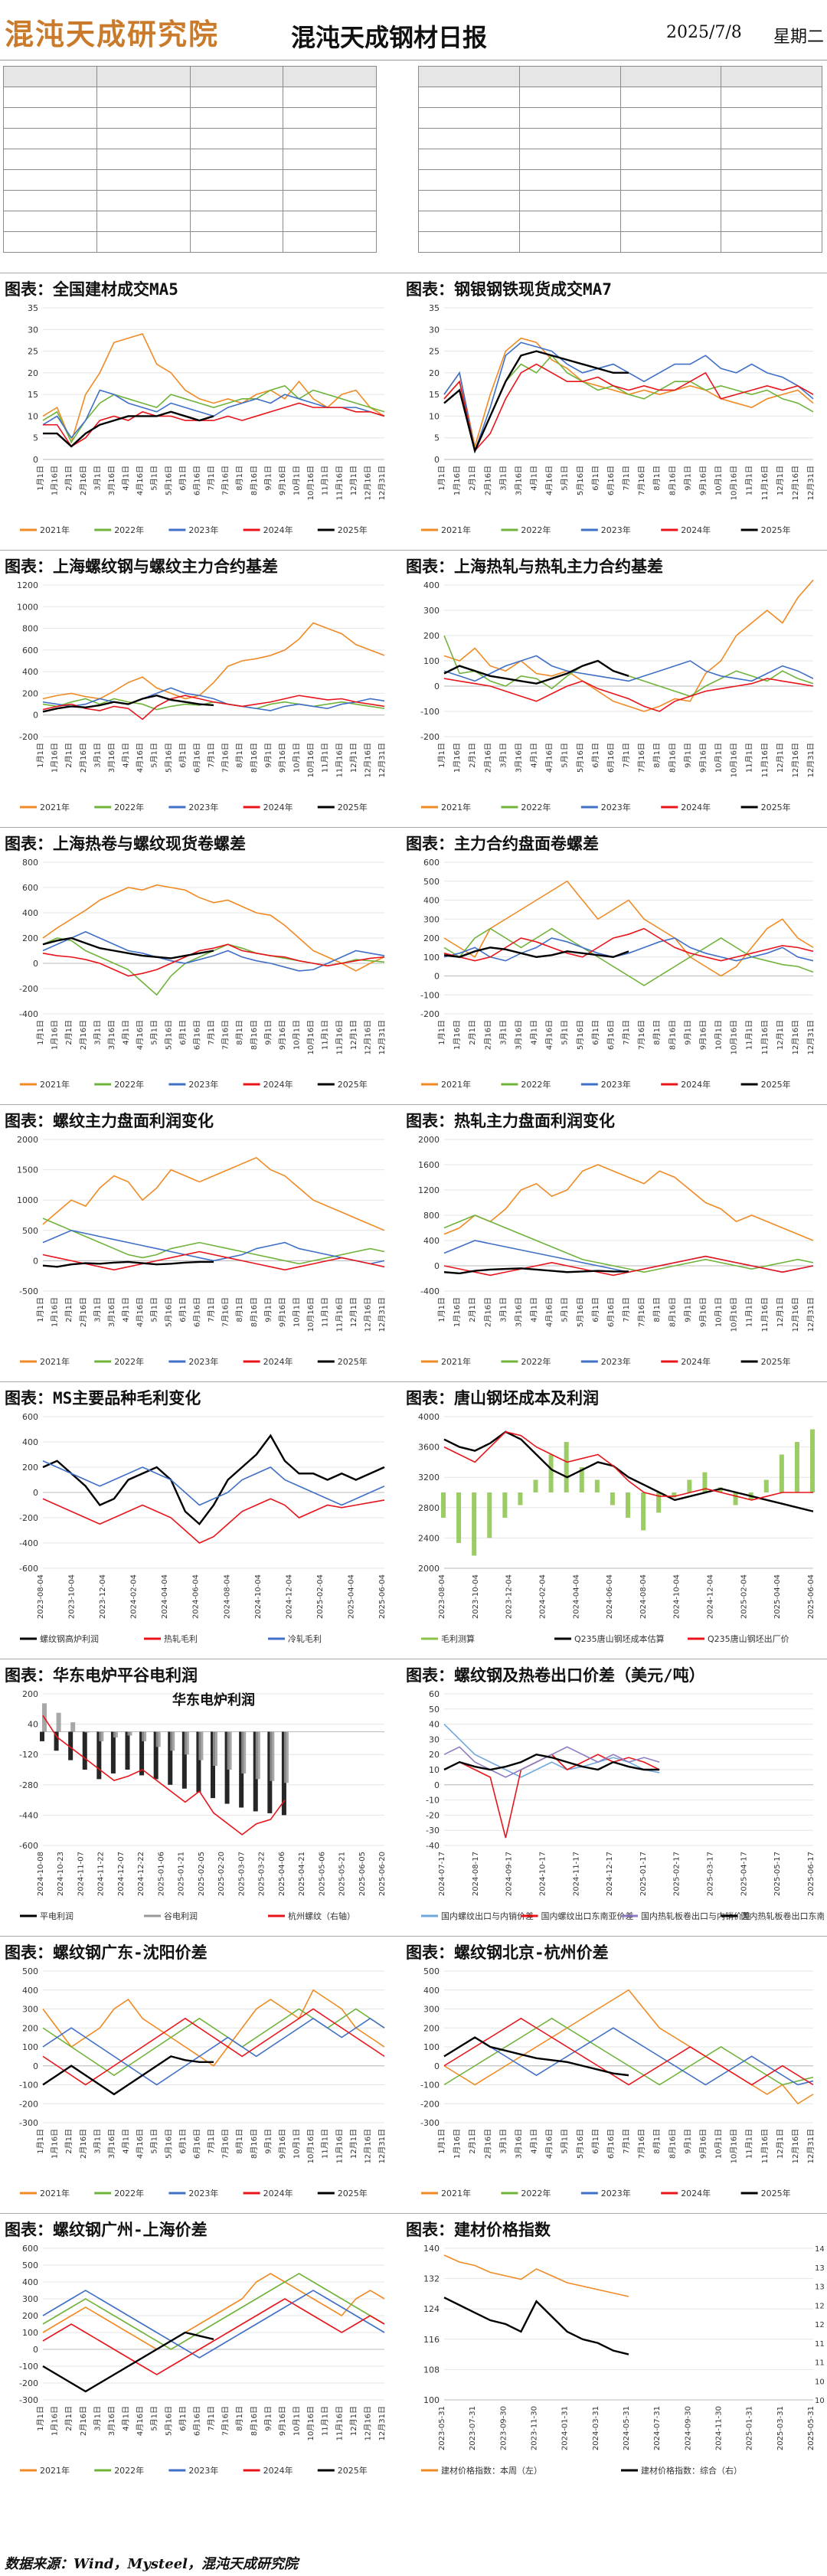  Describe the element at coordinates (225, 480) in the screenshot. I see `x-tick-label: 7月16日` at that location.